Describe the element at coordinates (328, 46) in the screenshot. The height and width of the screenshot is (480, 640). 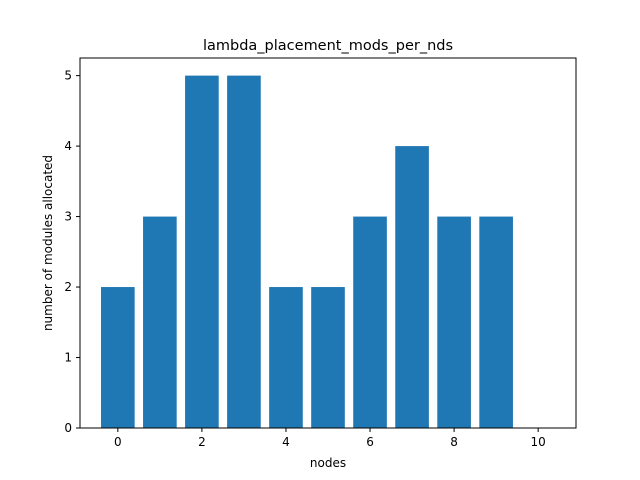
I see `chart-title: lambda_placement_mods_per_nds` at that location.